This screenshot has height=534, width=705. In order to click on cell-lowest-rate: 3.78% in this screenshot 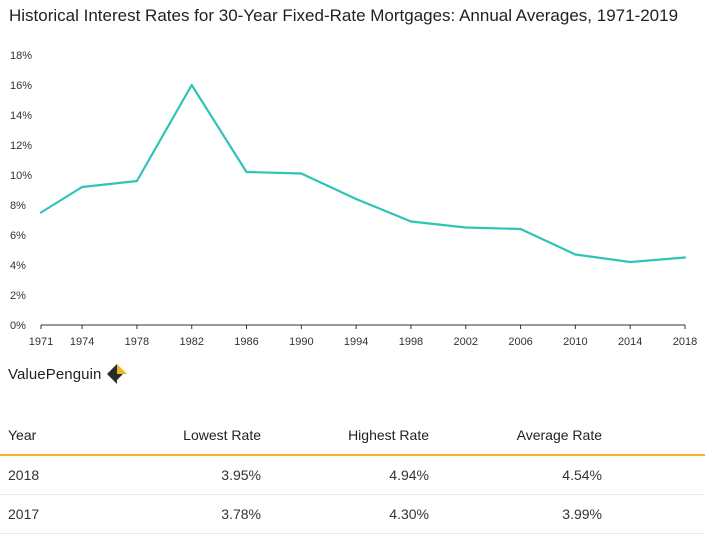, I will do `click(195, 514)`.